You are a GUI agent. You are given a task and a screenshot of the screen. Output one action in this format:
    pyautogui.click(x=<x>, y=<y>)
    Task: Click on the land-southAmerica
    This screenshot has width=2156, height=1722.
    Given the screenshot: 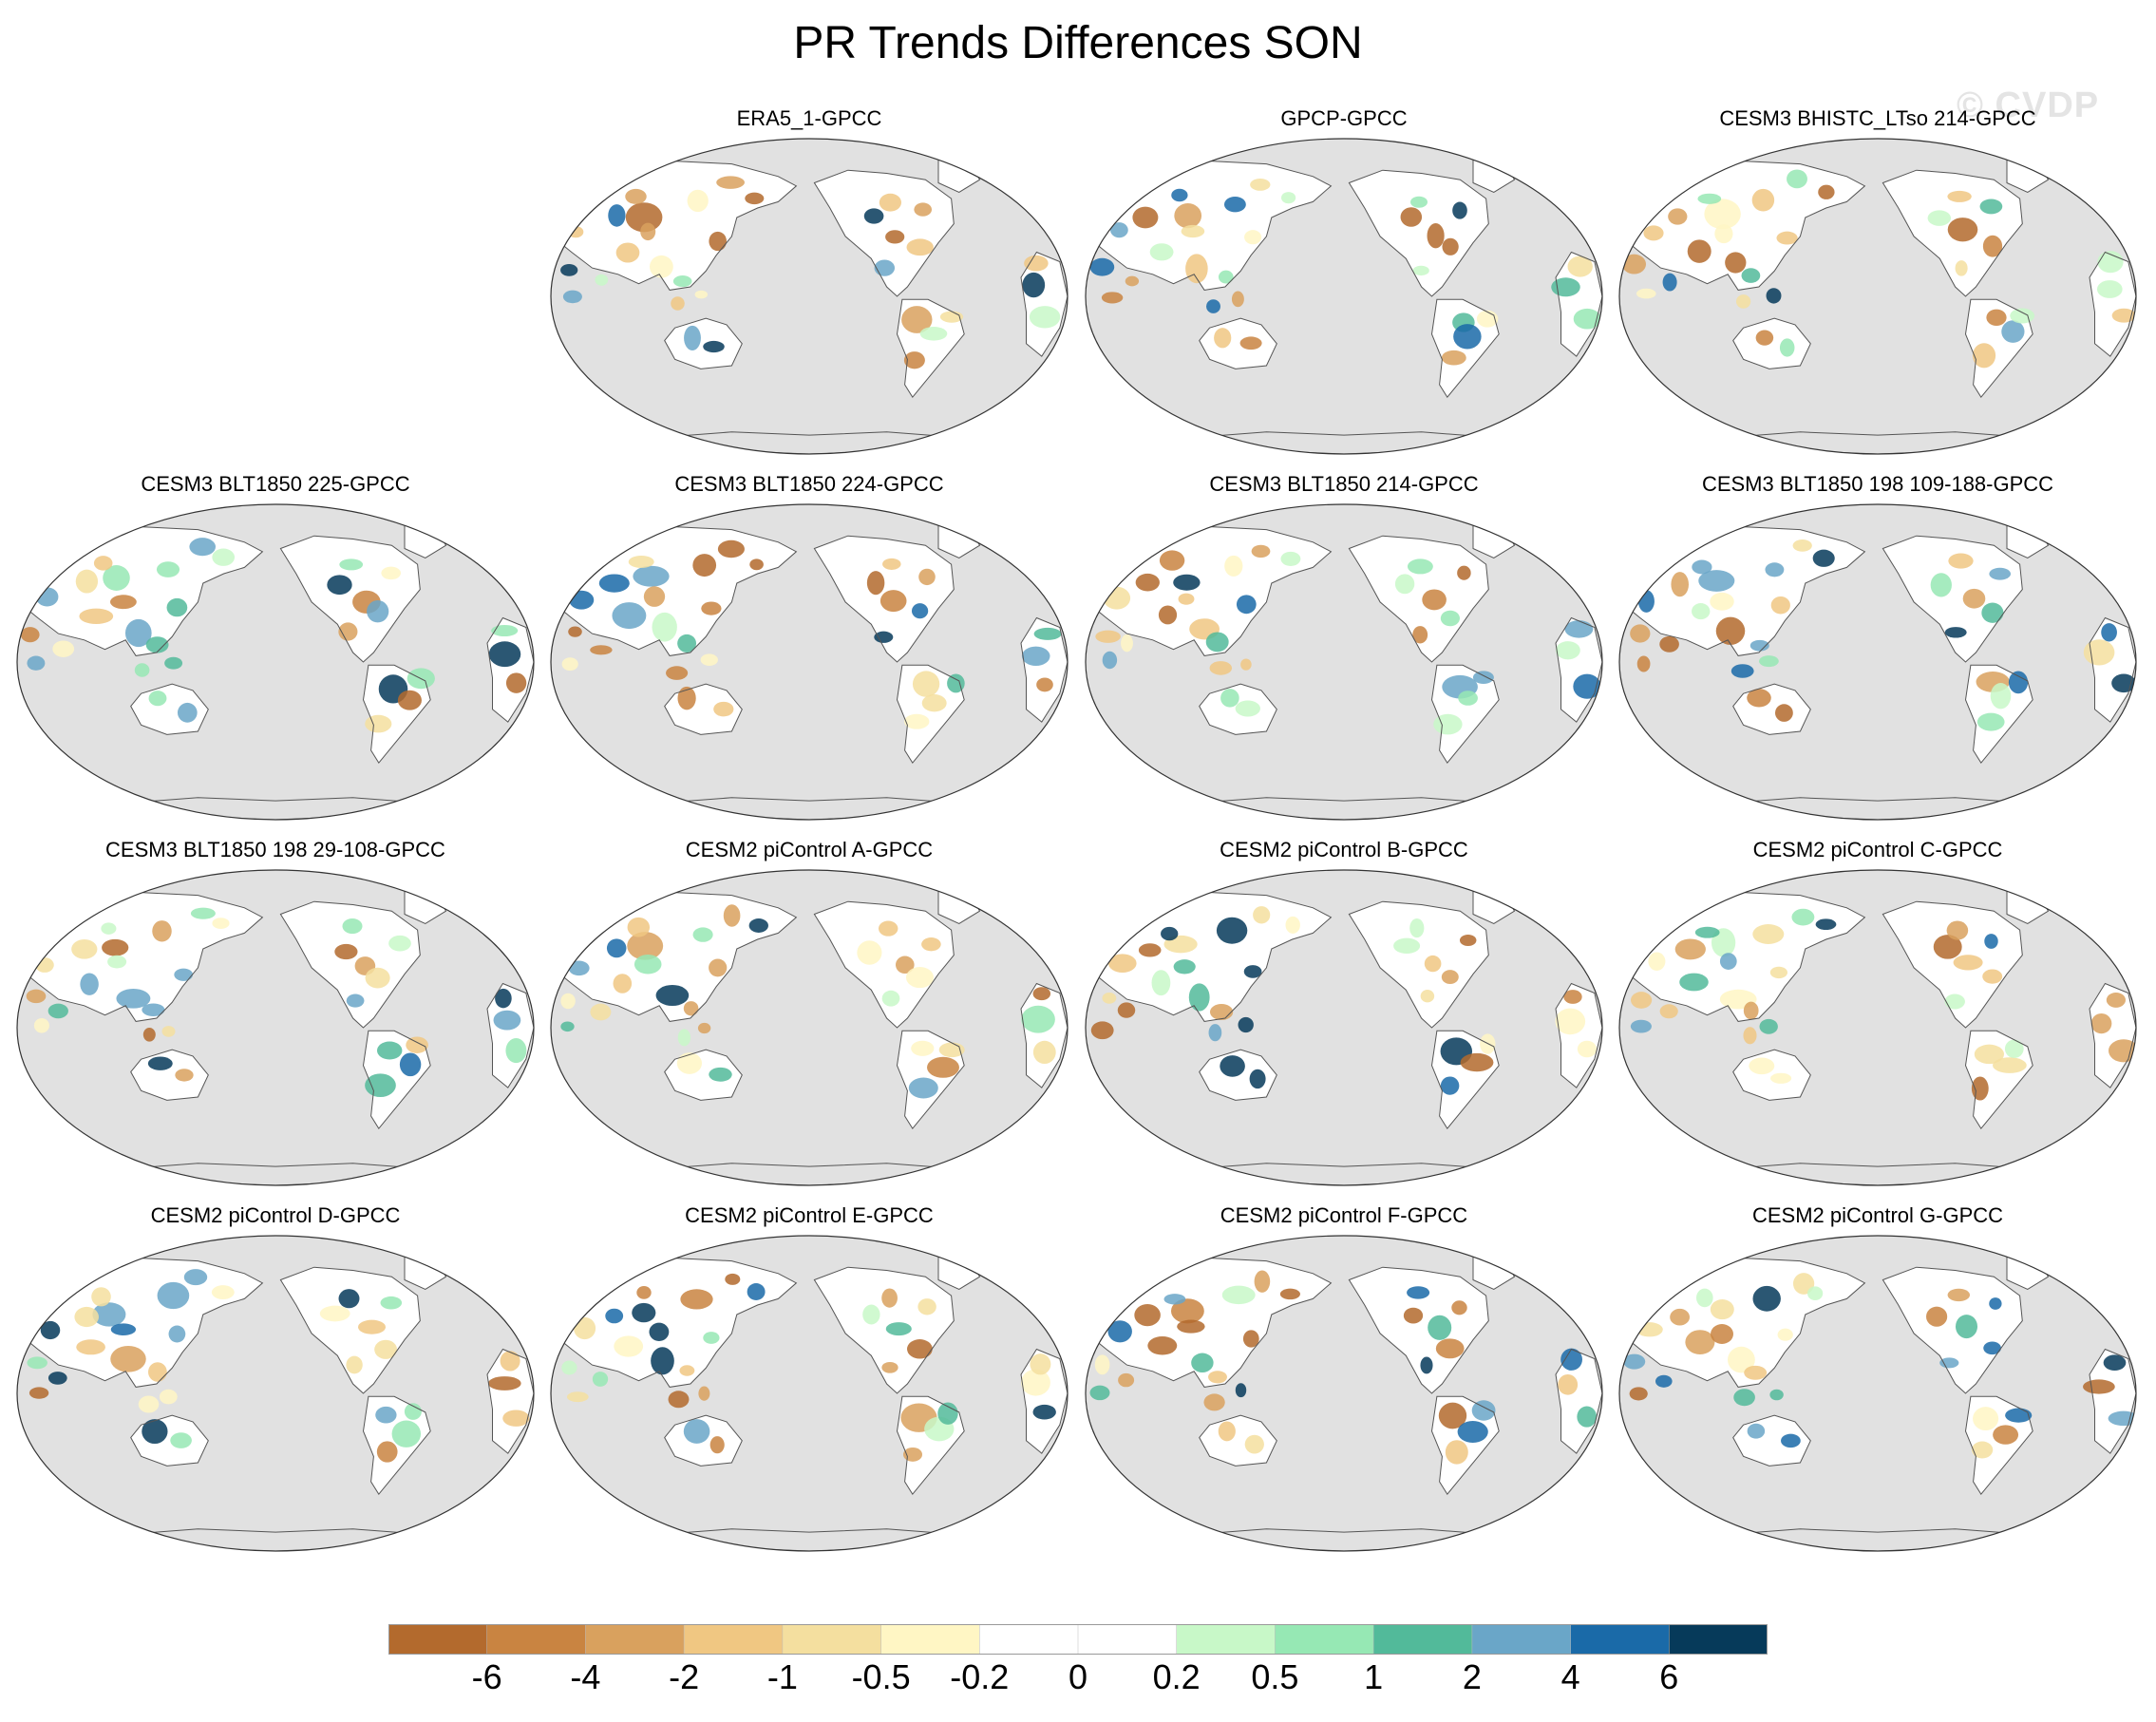 What is the action you would take?
    pyautogui.click(x=931, y=714)
    